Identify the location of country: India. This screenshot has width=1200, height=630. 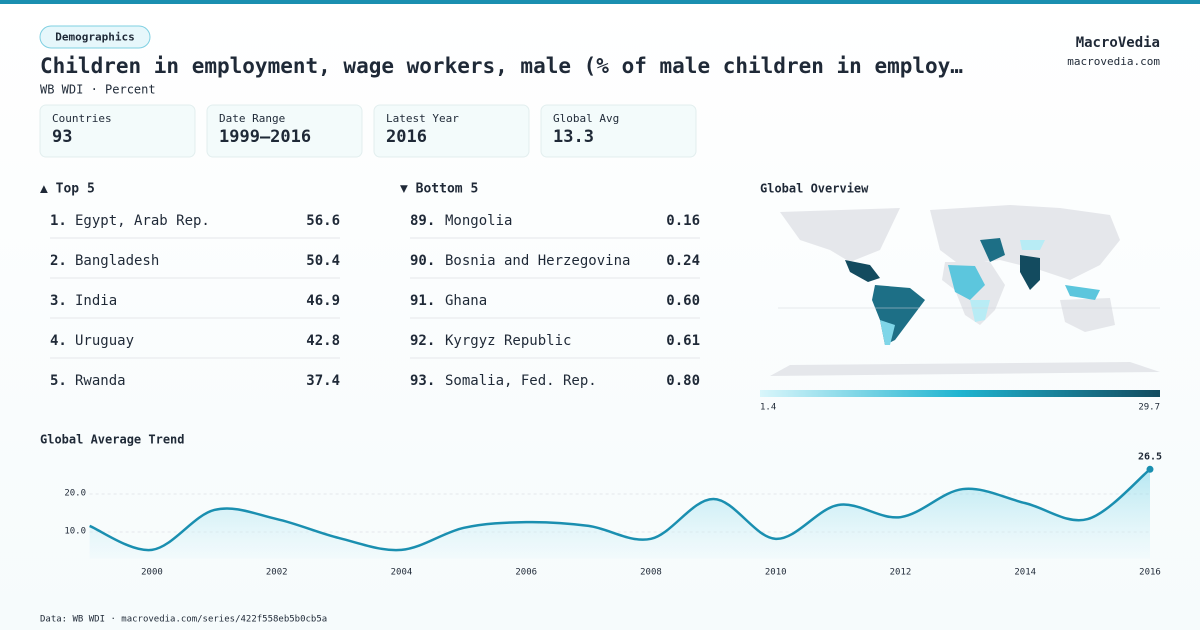
(96, 301).